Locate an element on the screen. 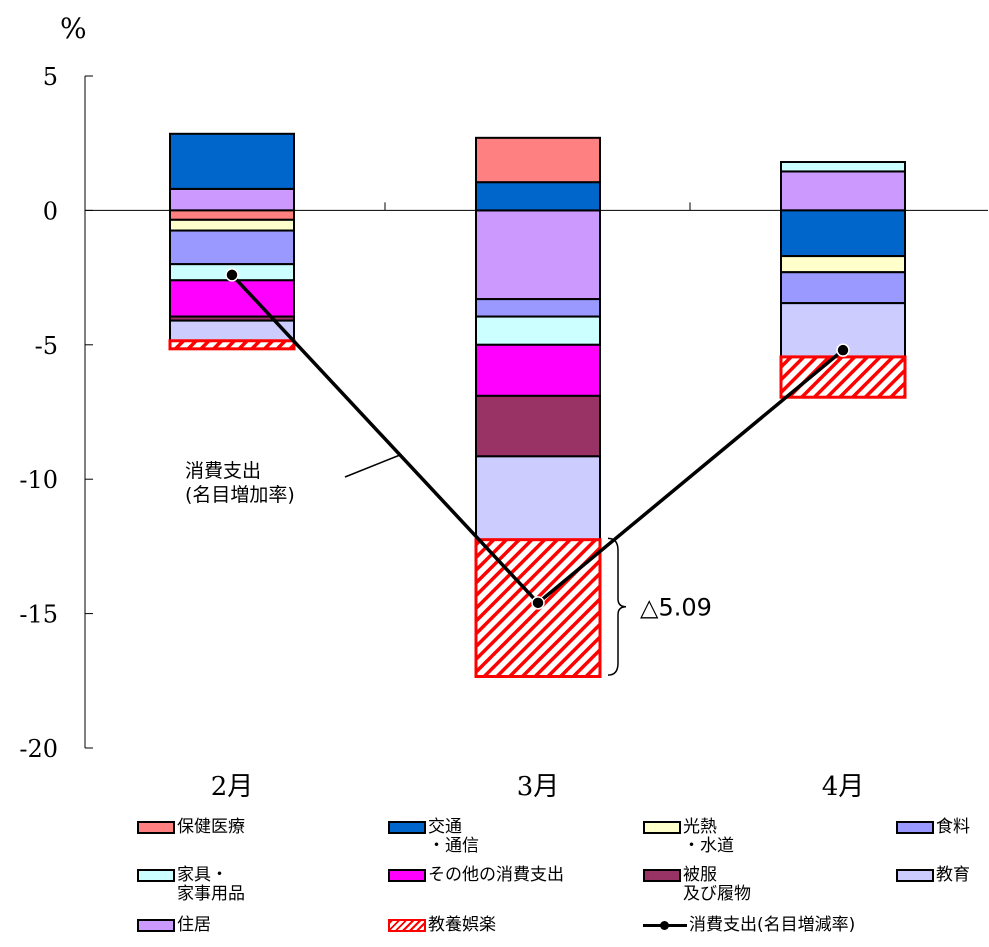 This screenshot has height=947, width=989. y-tick-label: 5 is located at coordinates (50, 77).